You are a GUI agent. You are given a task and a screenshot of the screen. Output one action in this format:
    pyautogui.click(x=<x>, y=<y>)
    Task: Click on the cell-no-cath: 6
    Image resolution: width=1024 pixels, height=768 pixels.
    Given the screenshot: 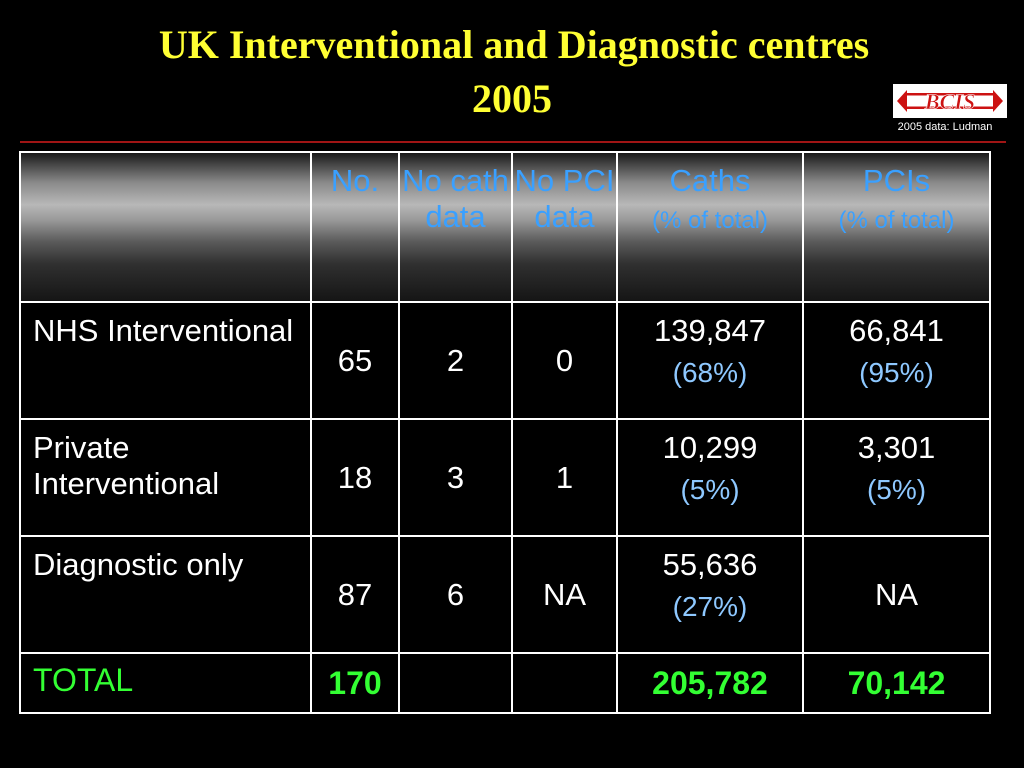 What is the action you would take?
    pyautogui.click(x=455, y=594)
    